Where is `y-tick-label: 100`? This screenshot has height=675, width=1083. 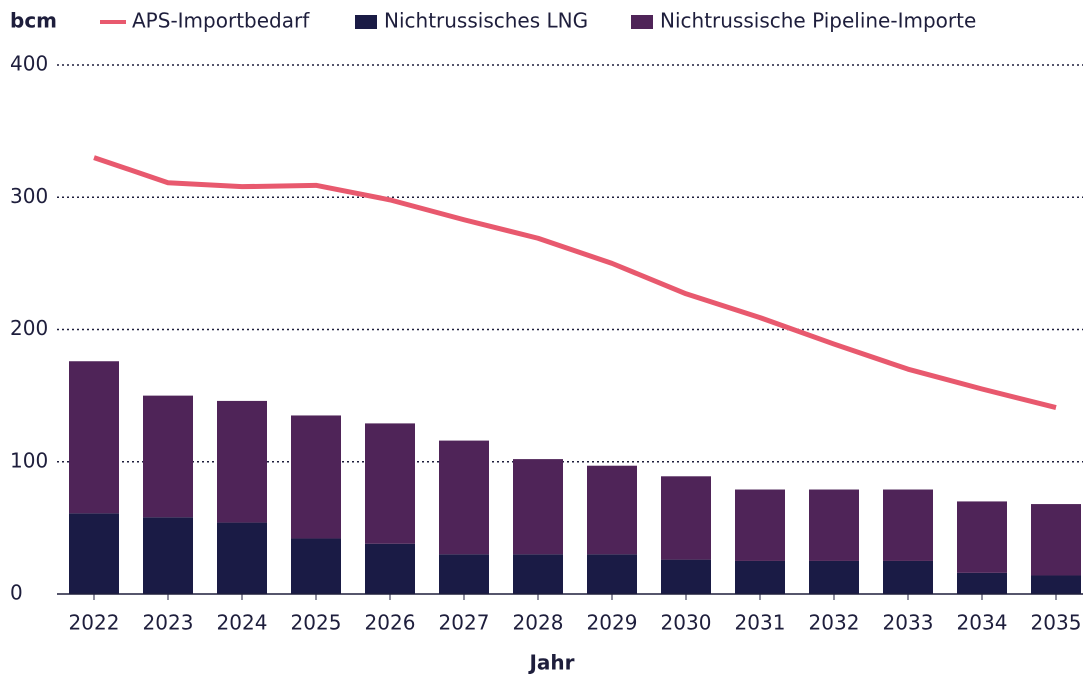
y-tick-label: 100 is located at coordinates (29, 460).